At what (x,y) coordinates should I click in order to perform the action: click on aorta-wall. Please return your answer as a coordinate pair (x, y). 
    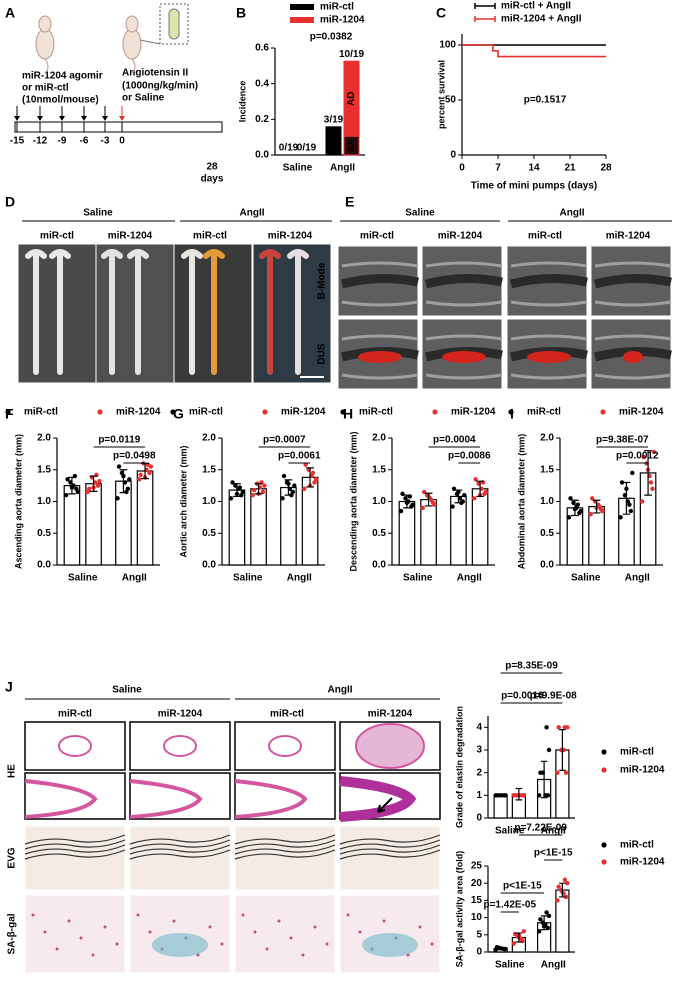
    Looking at the image, I should click on (61, 799).